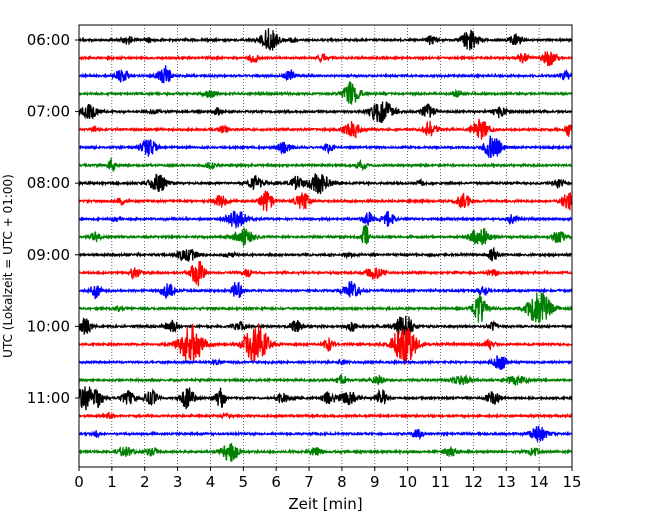  I want to click on x-tick-label: 0, so click(79, 482).